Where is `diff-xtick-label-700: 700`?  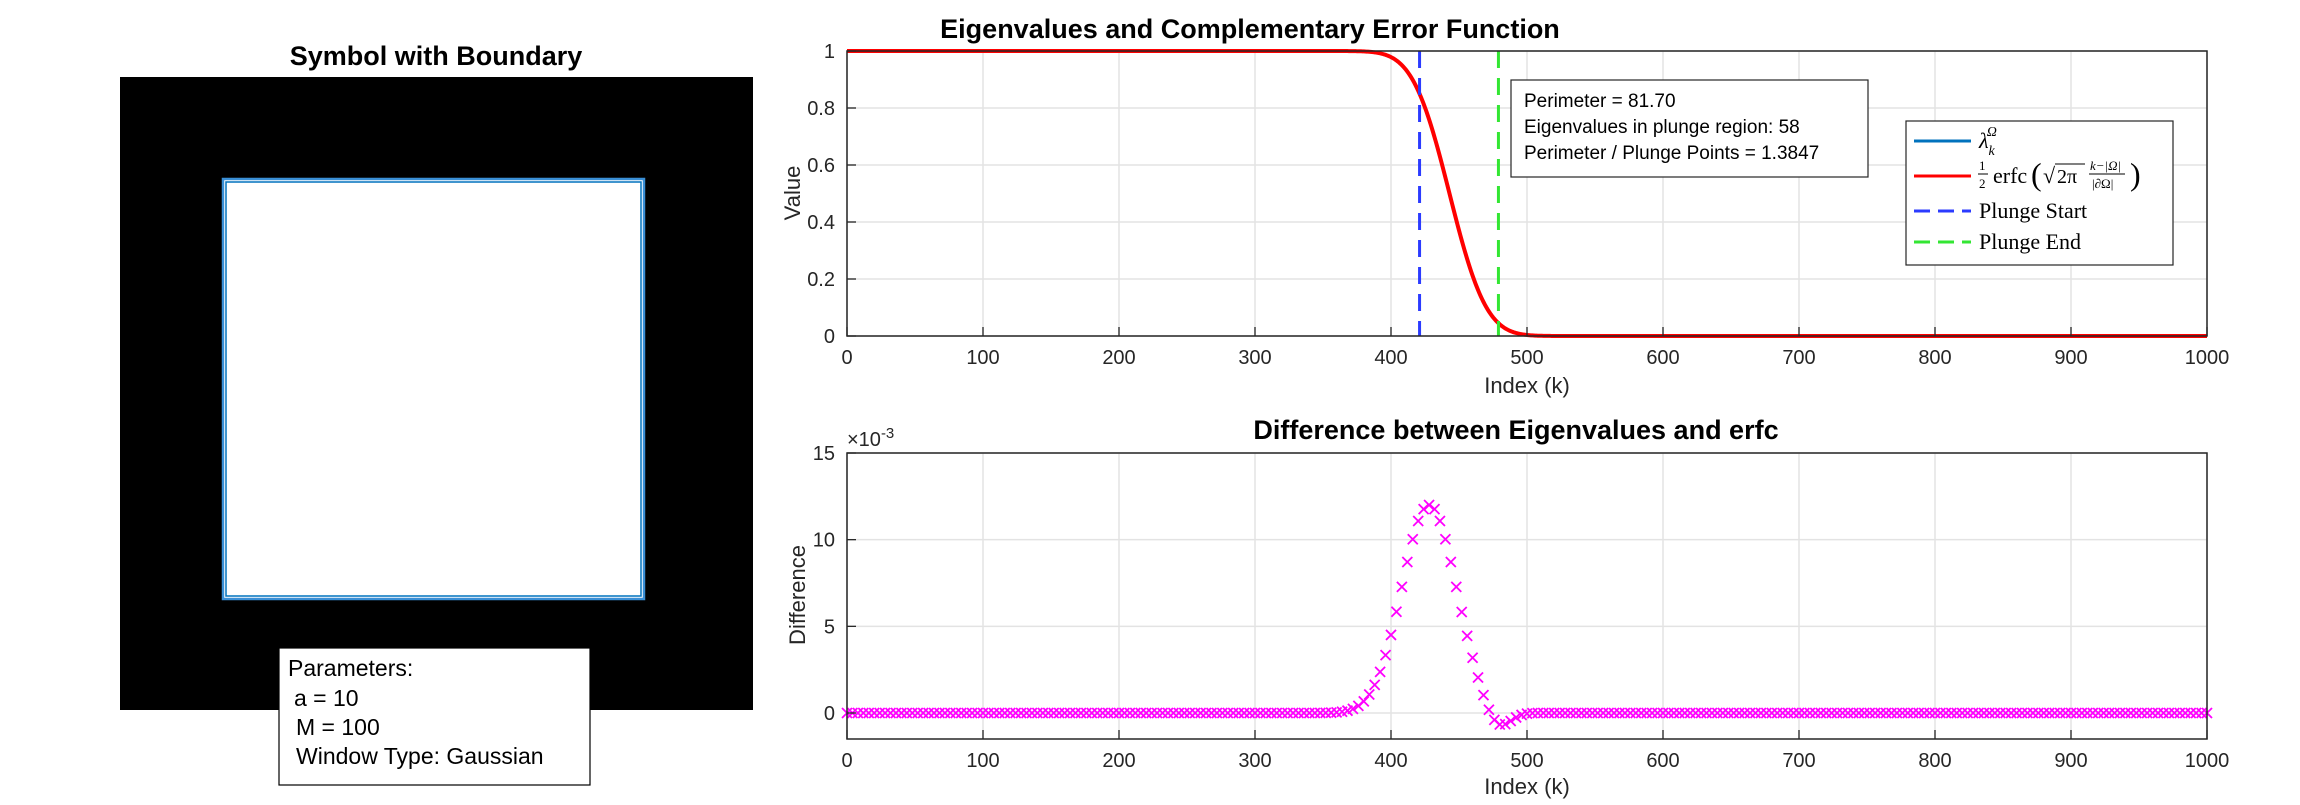
diff-xtick-label-700: 700 is located at coordinates (1798, 761).